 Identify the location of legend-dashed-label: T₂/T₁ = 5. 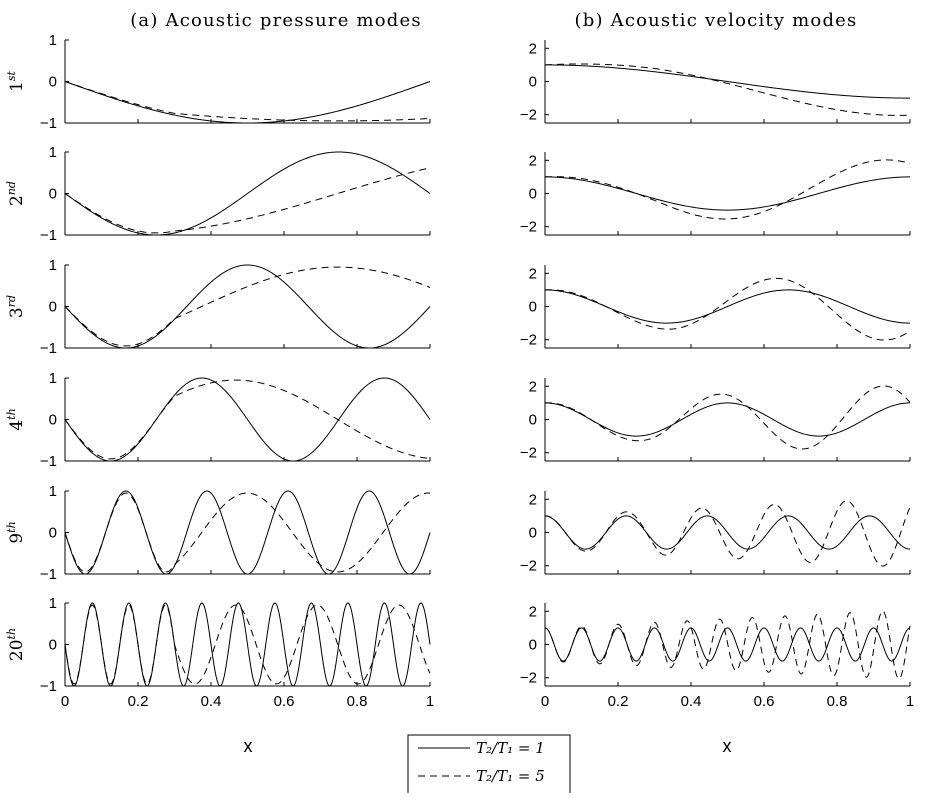
(510, 776).